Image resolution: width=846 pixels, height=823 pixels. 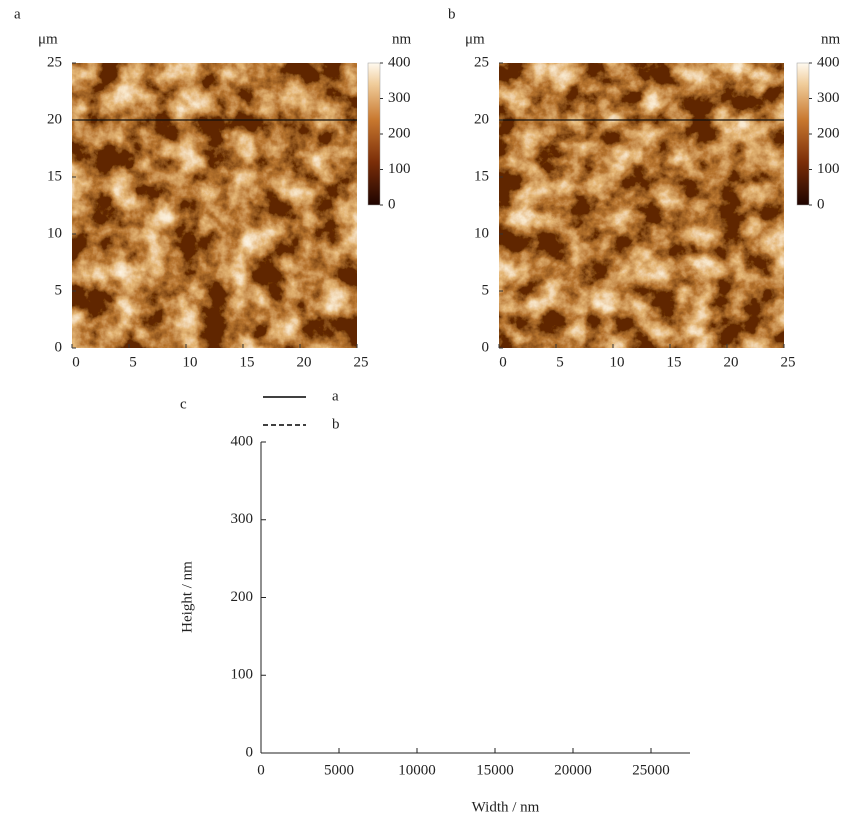 What do you see at coordinates (335, 396) in the screenshot?
I see `legend-label: a` at bounding box center [335, 396].